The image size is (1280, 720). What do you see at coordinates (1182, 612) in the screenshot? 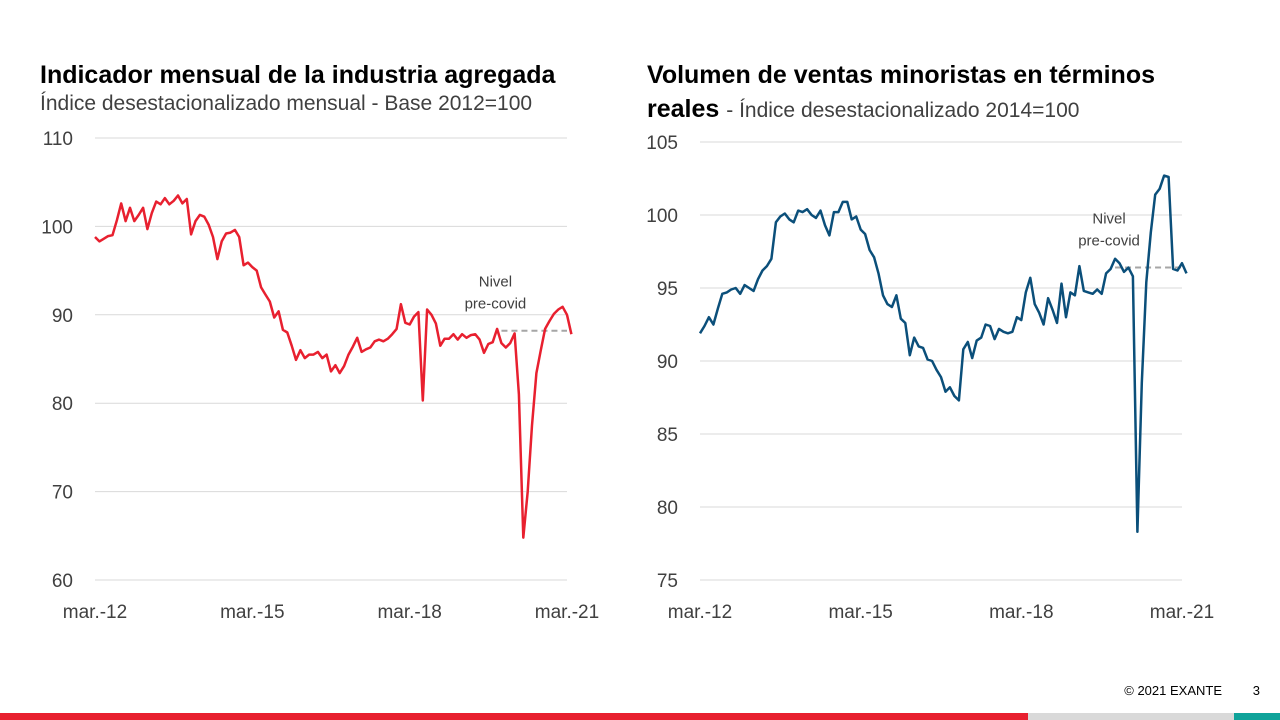
I see `right-x-tick-label: mar.-21` at bounding box center [1182, 612].